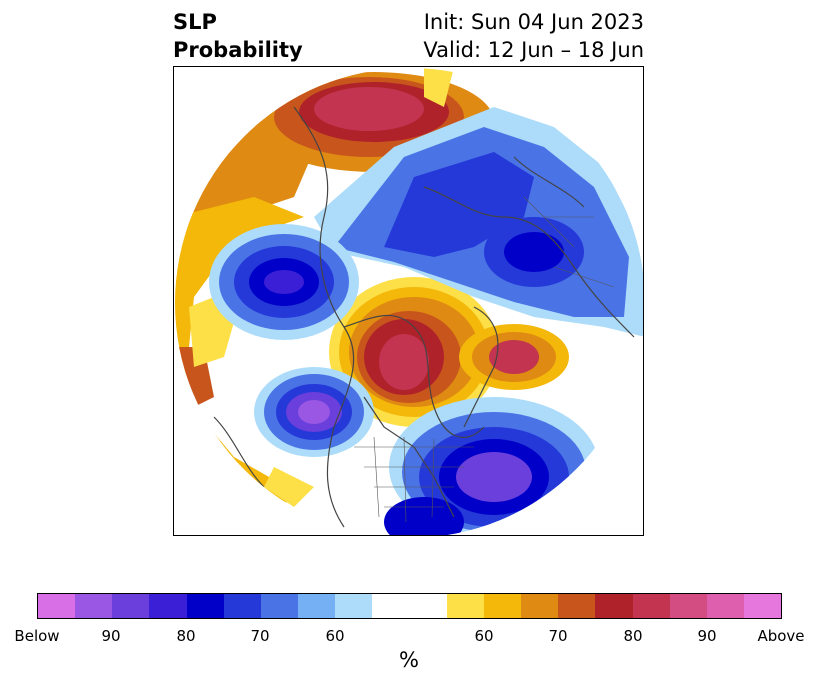 The height and width of the screenshot is (686, 819). Describe the element at coordinates (374, 120) in the screenshot. I see `siberia-above-region` at that location.